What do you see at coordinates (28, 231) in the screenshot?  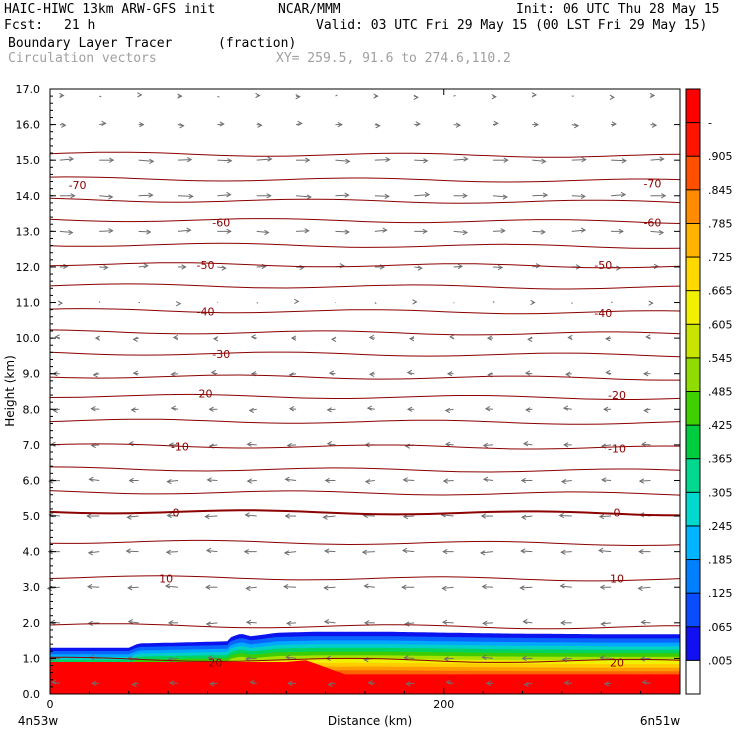 I see `y-tick-label: 13.0` at bounding box center [28, 231].